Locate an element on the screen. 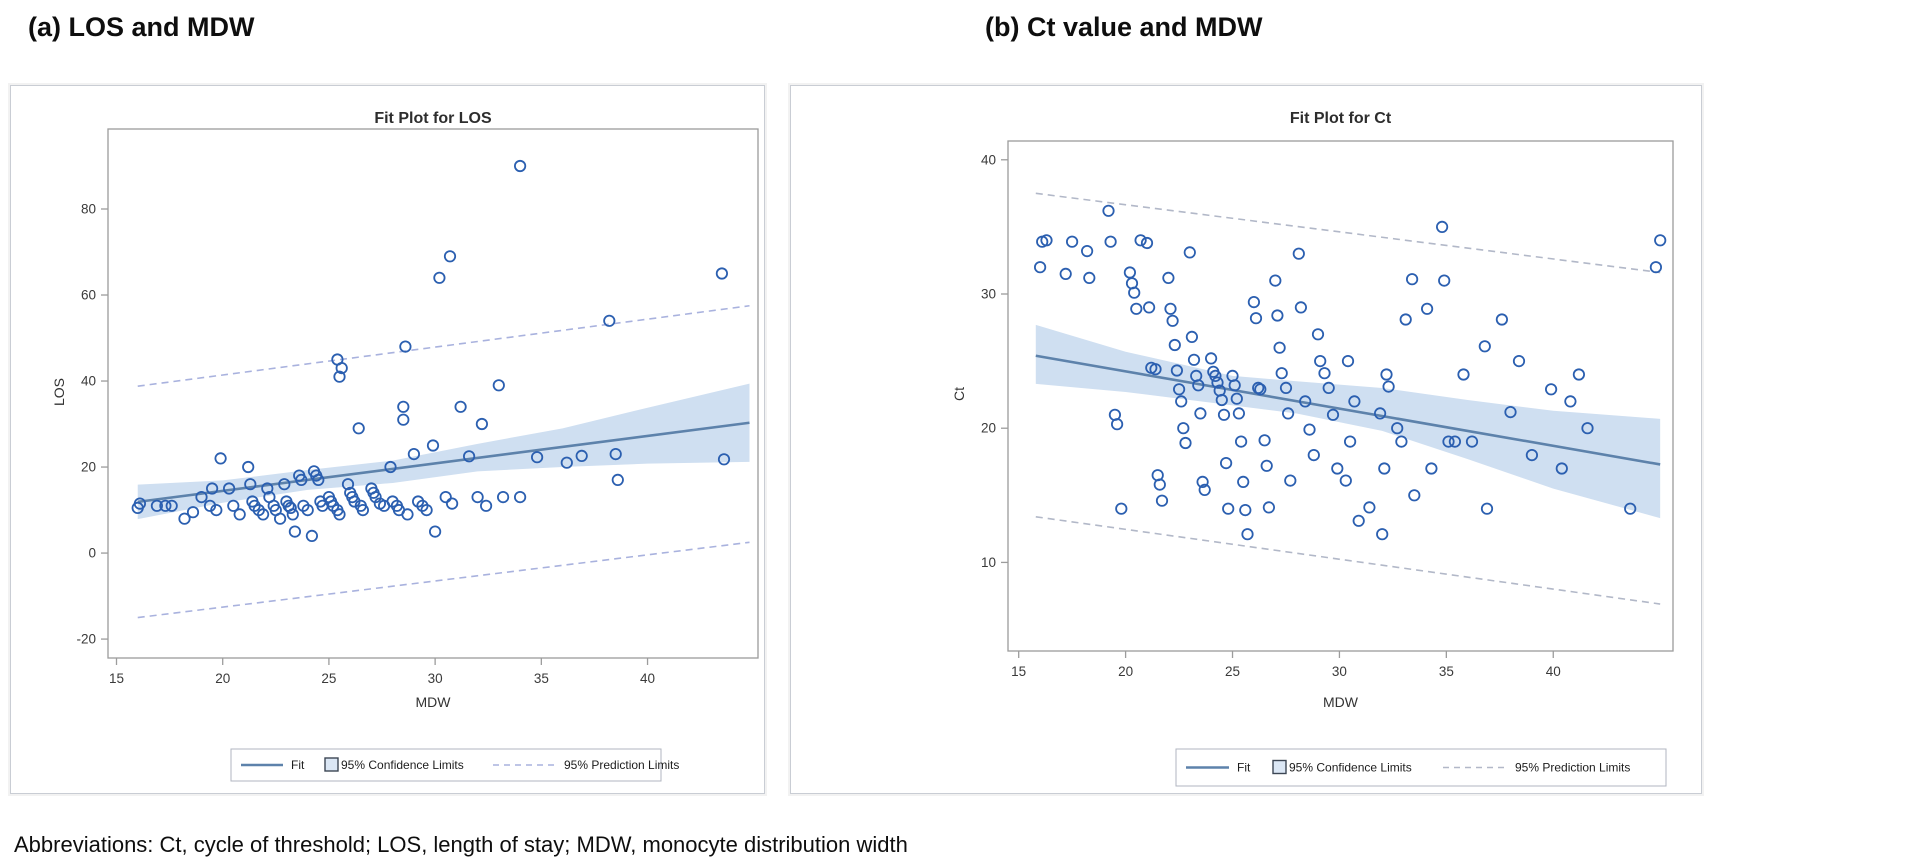 The image size is (1920, 868). x-tick-label: 15 is located at coordinates (1018, 671).